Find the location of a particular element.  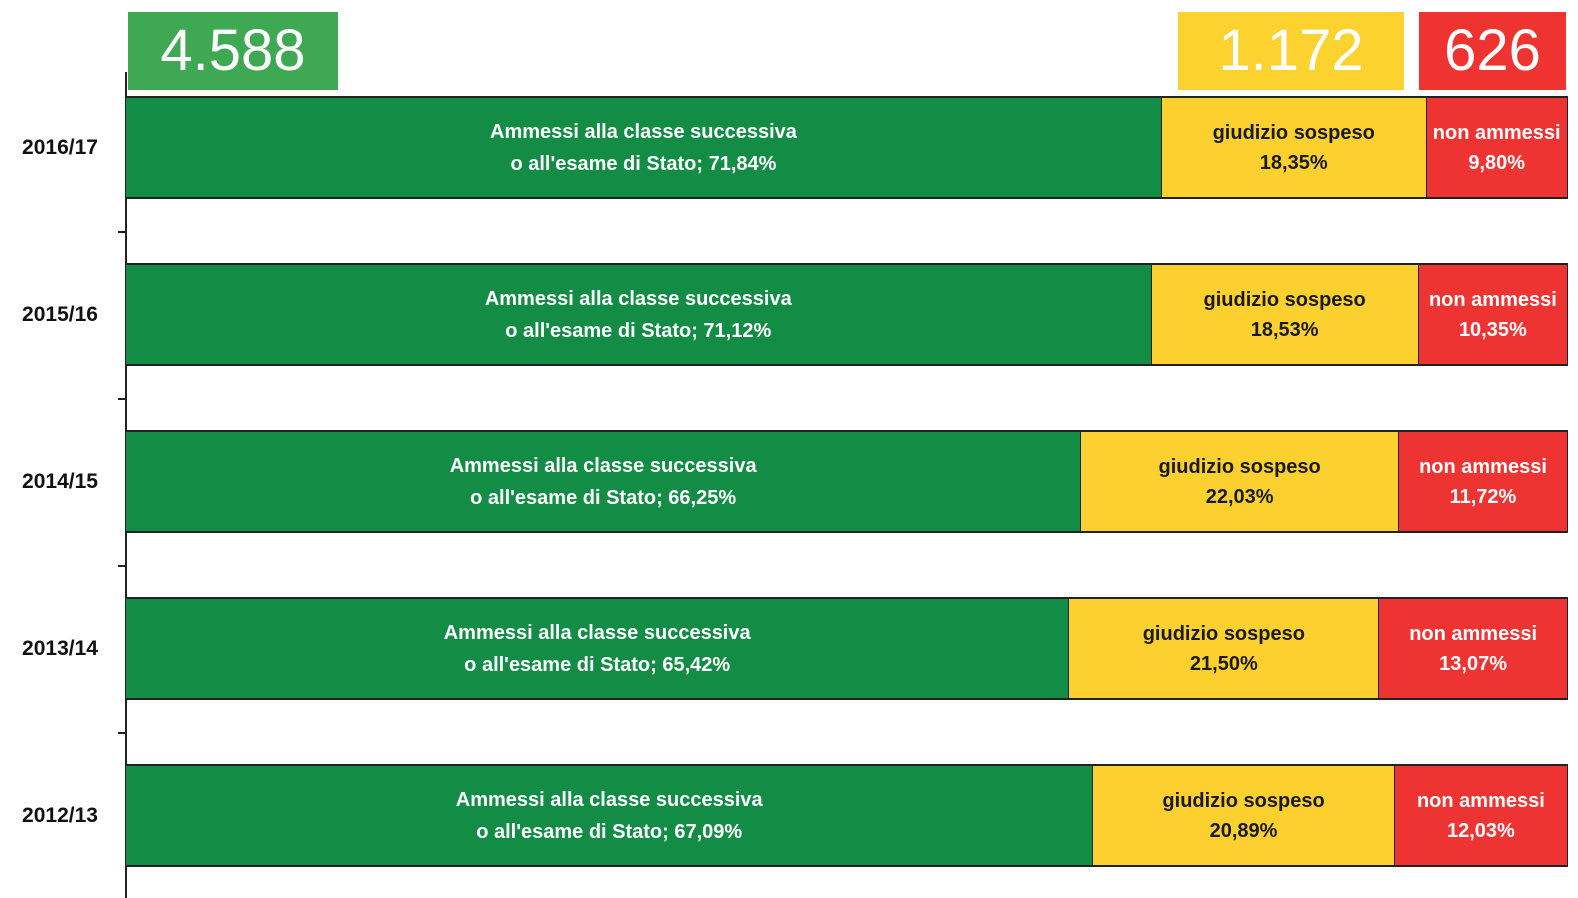

bar-segment: giudizio sospeso 21,50% is located at coordinates (1224, 648).